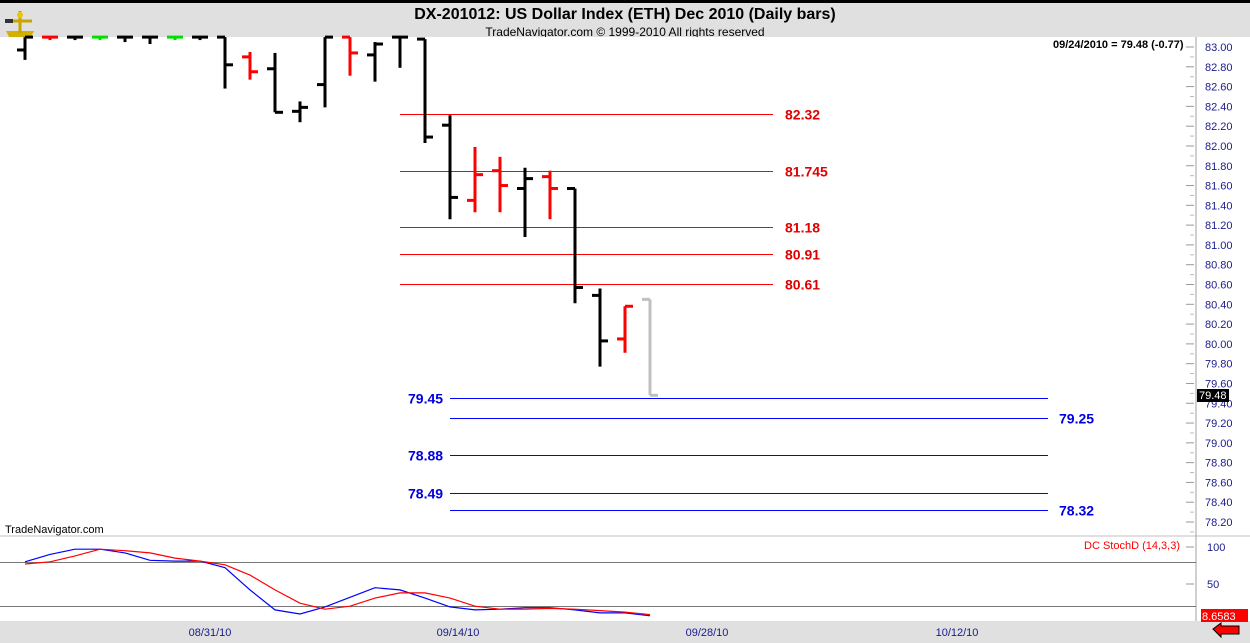  I want to click on stoch-d-line, so click(337, 582).